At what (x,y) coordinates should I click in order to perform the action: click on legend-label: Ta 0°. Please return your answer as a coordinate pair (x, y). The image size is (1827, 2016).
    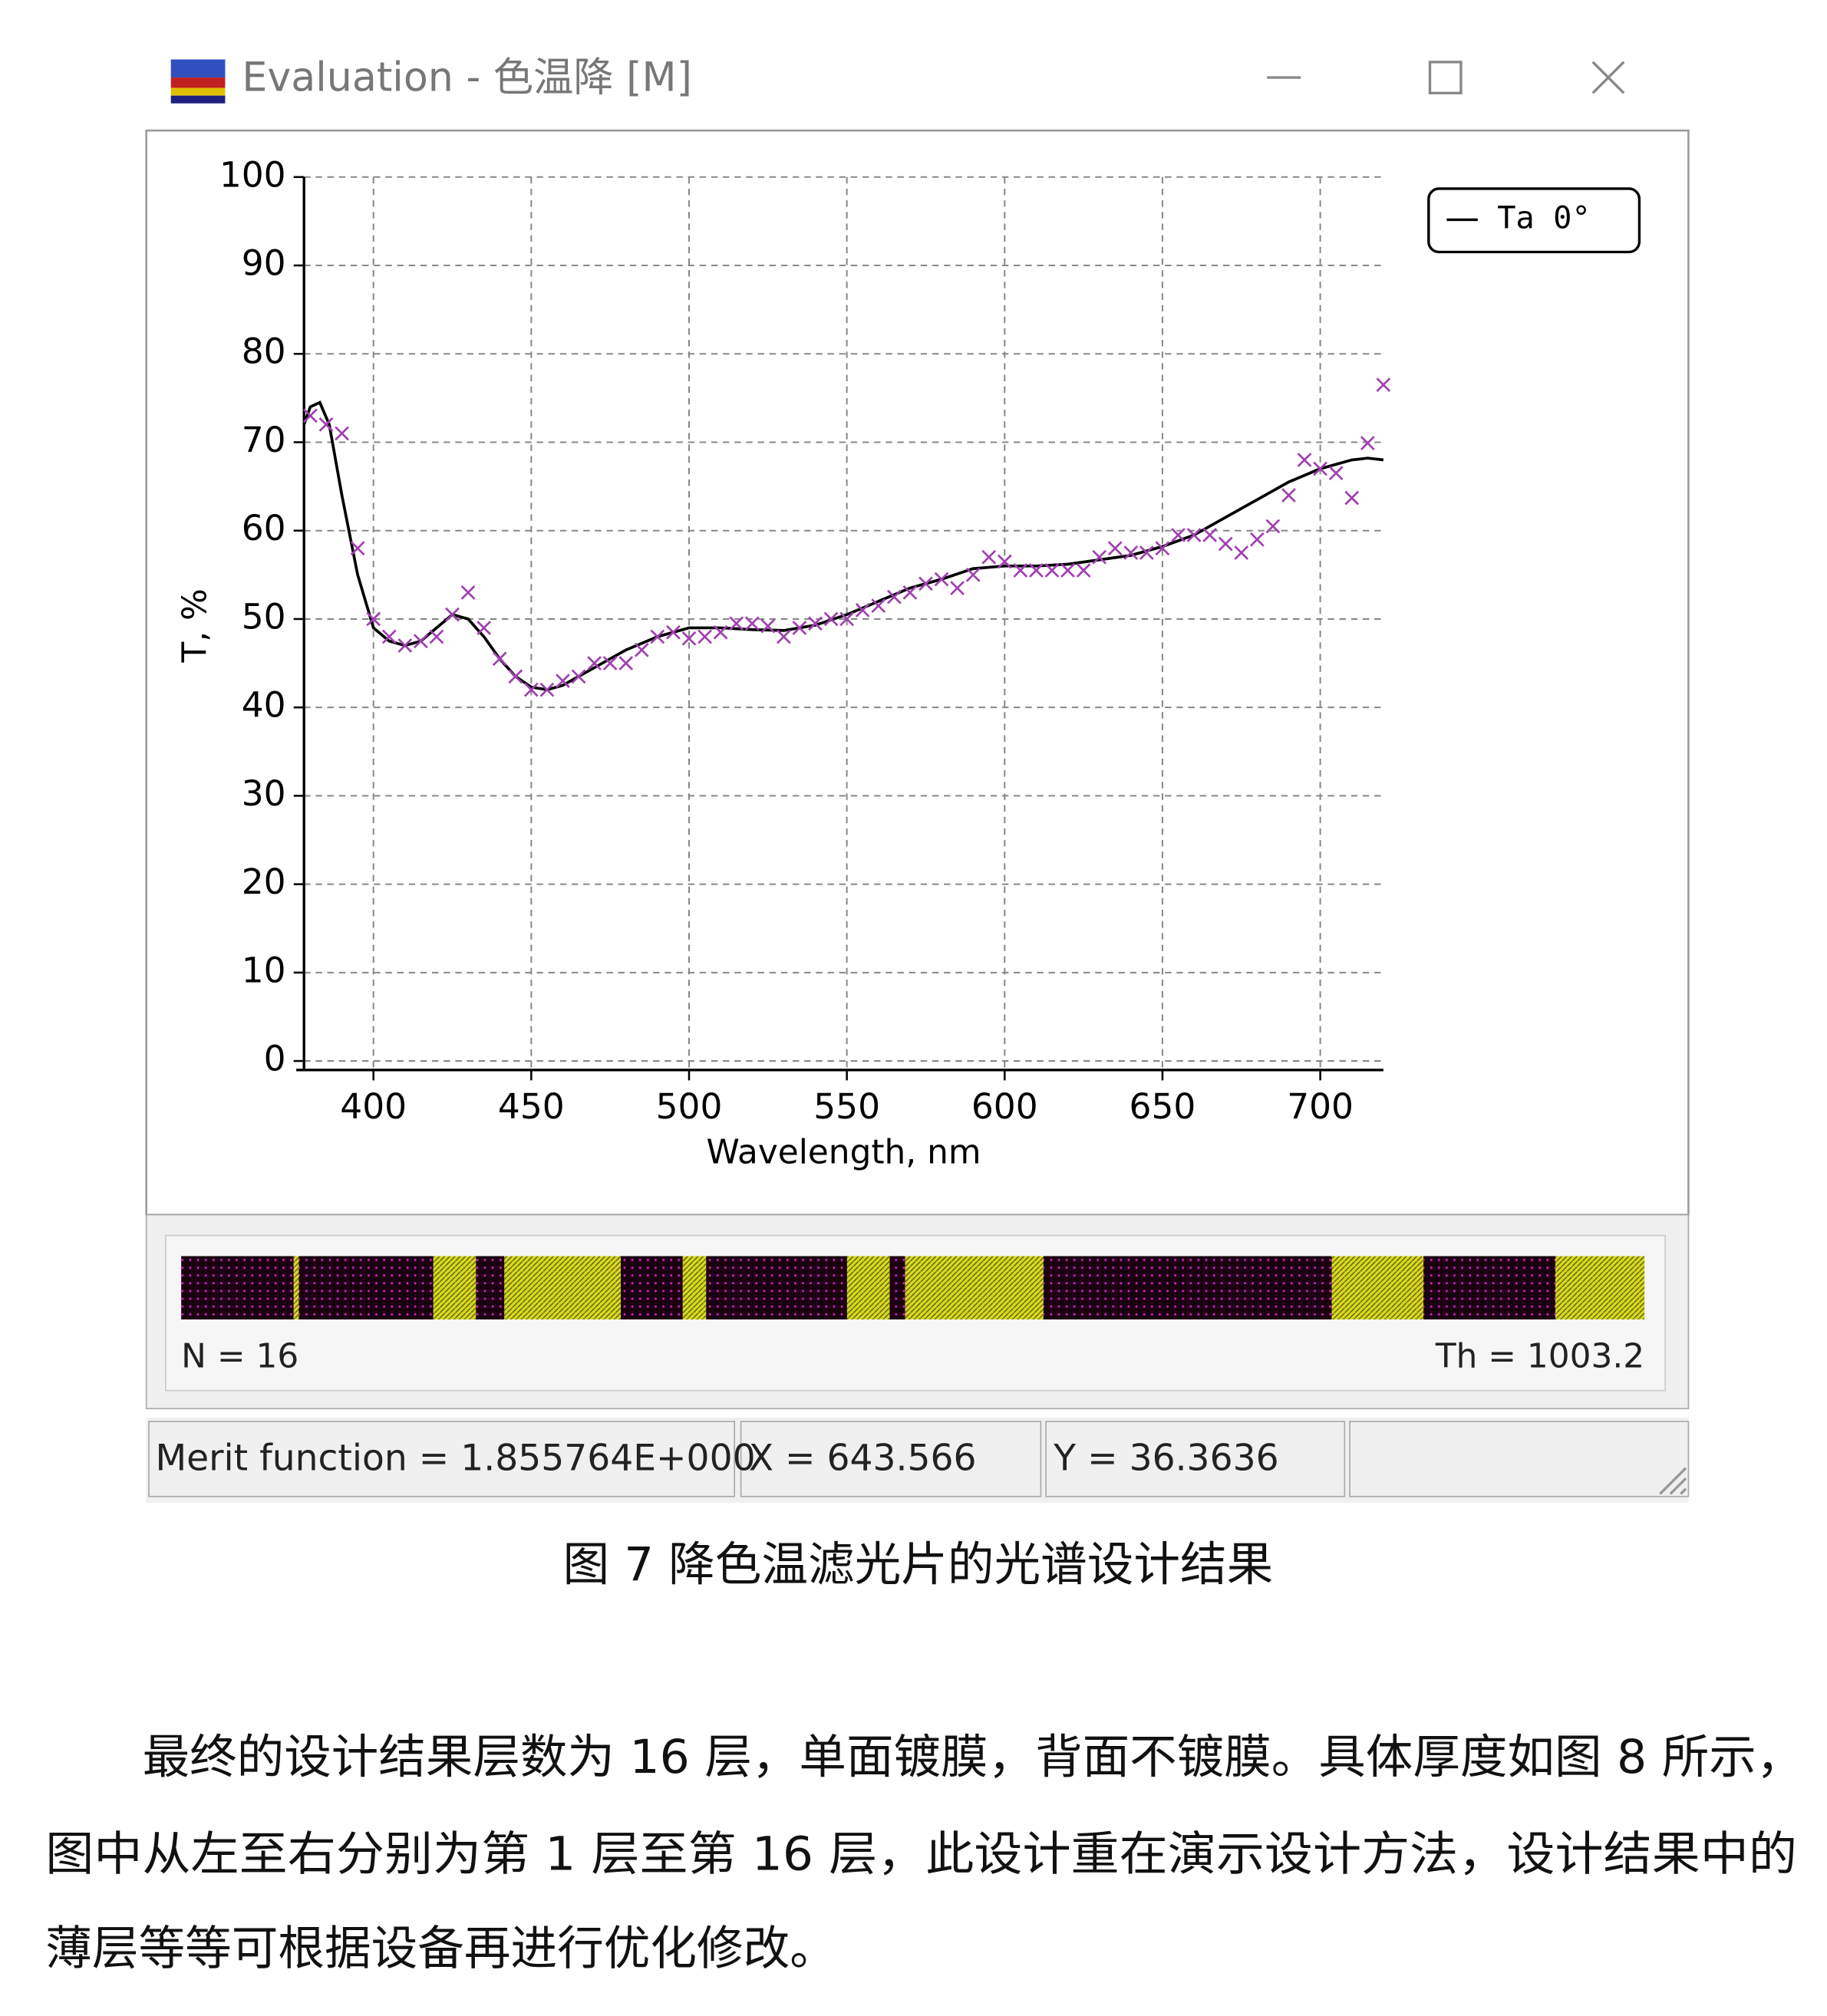
    Looking at the image, I should click on (1544, 217).